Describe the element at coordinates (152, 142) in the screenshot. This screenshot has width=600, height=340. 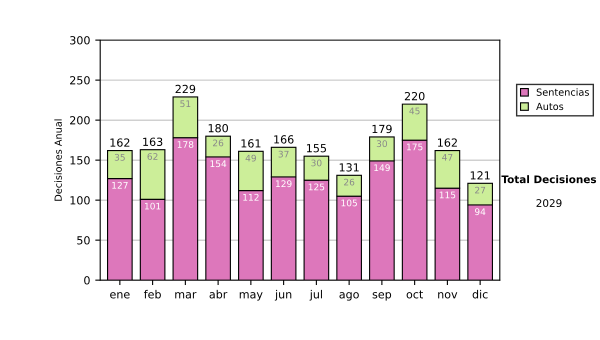
I see `total-label: 163` at that location.